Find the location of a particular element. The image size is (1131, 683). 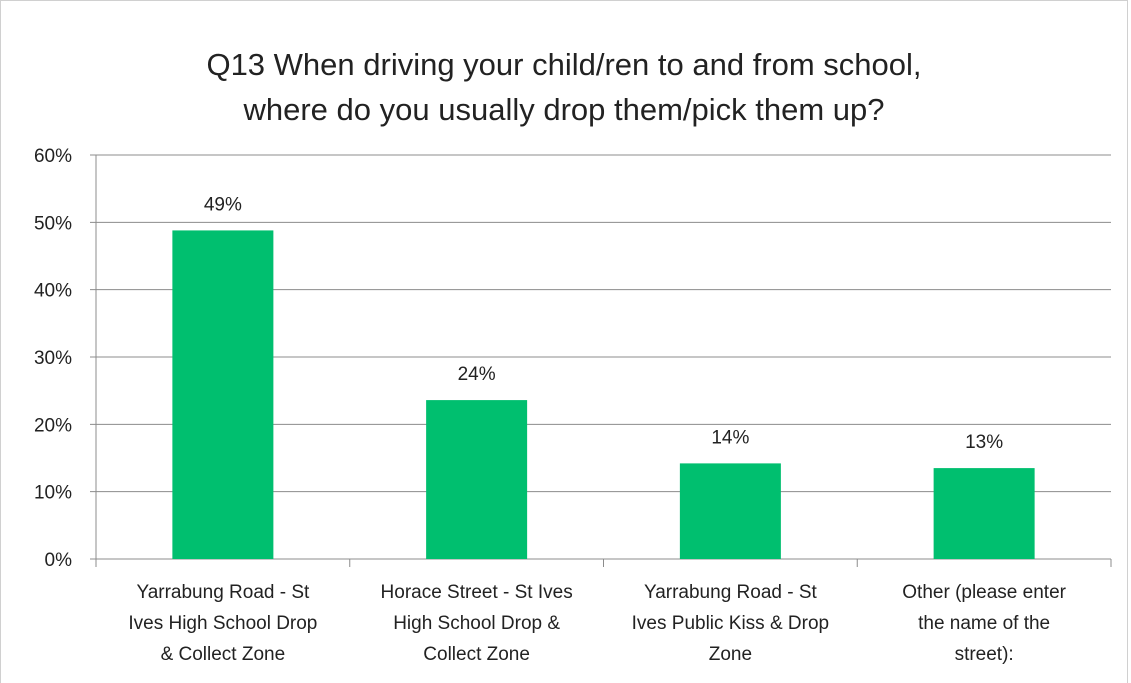

y-tick-label: 40% is located at coordinates (53, 291).